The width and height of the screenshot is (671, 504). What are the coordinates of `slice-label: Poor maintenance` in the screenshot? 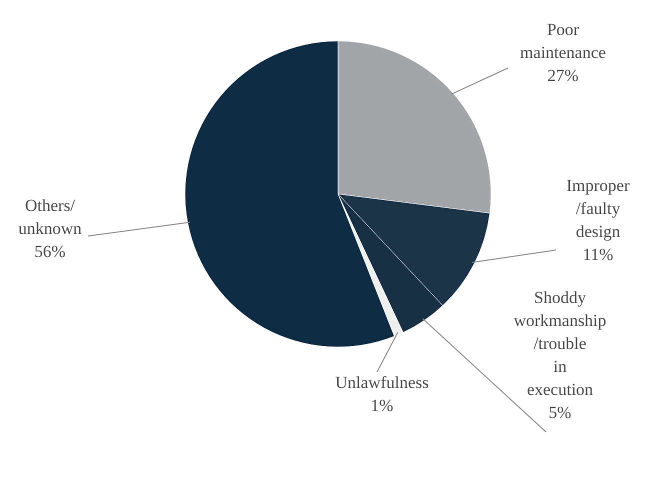 It's located at (563, 41).